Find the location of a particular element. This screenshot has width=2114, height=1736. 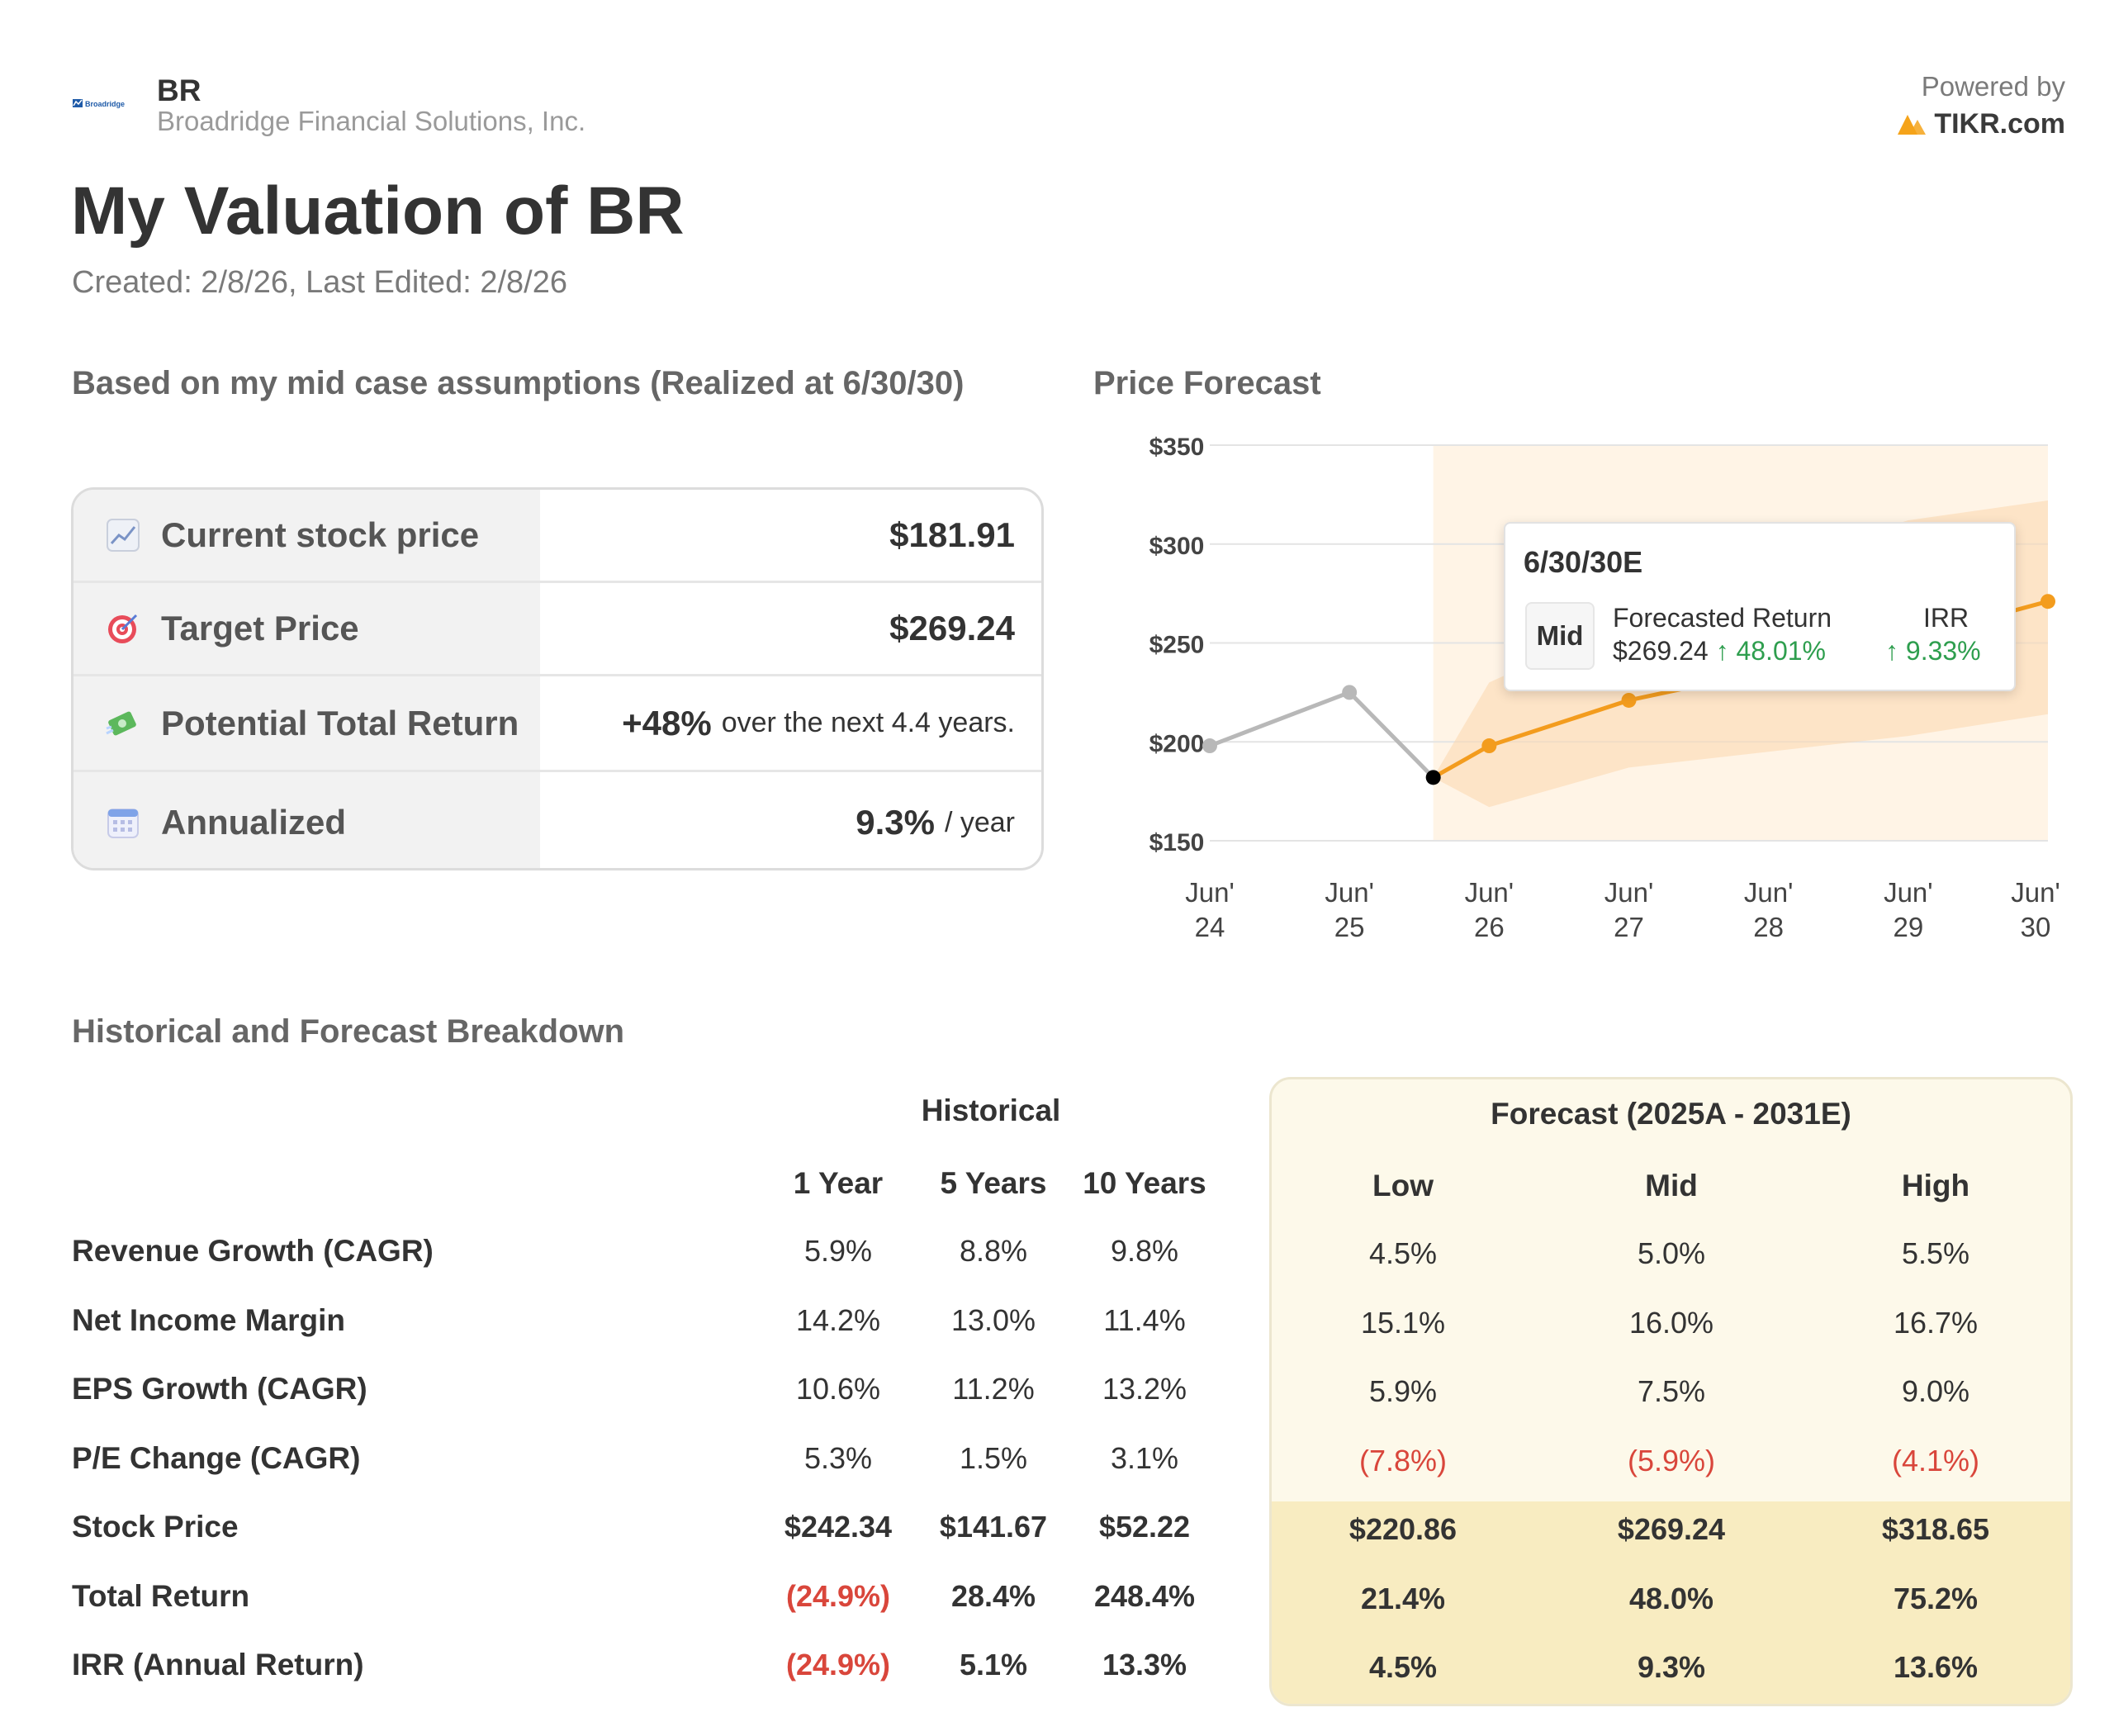

chart-up-icon is located at coordinates (123, 535).